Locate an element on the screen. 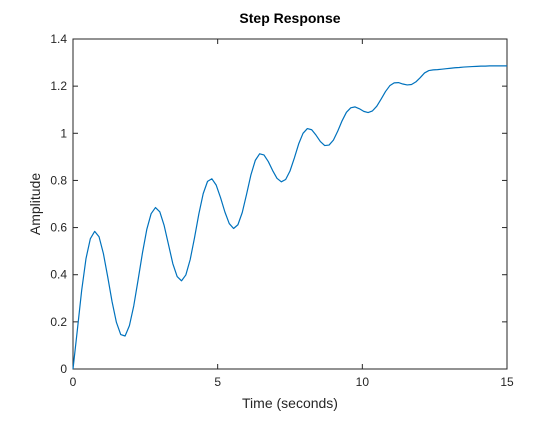 Image resolution: width=560 pixels, height=425 pixels. chart-title: Step Response is located at coordinates (289, 18).